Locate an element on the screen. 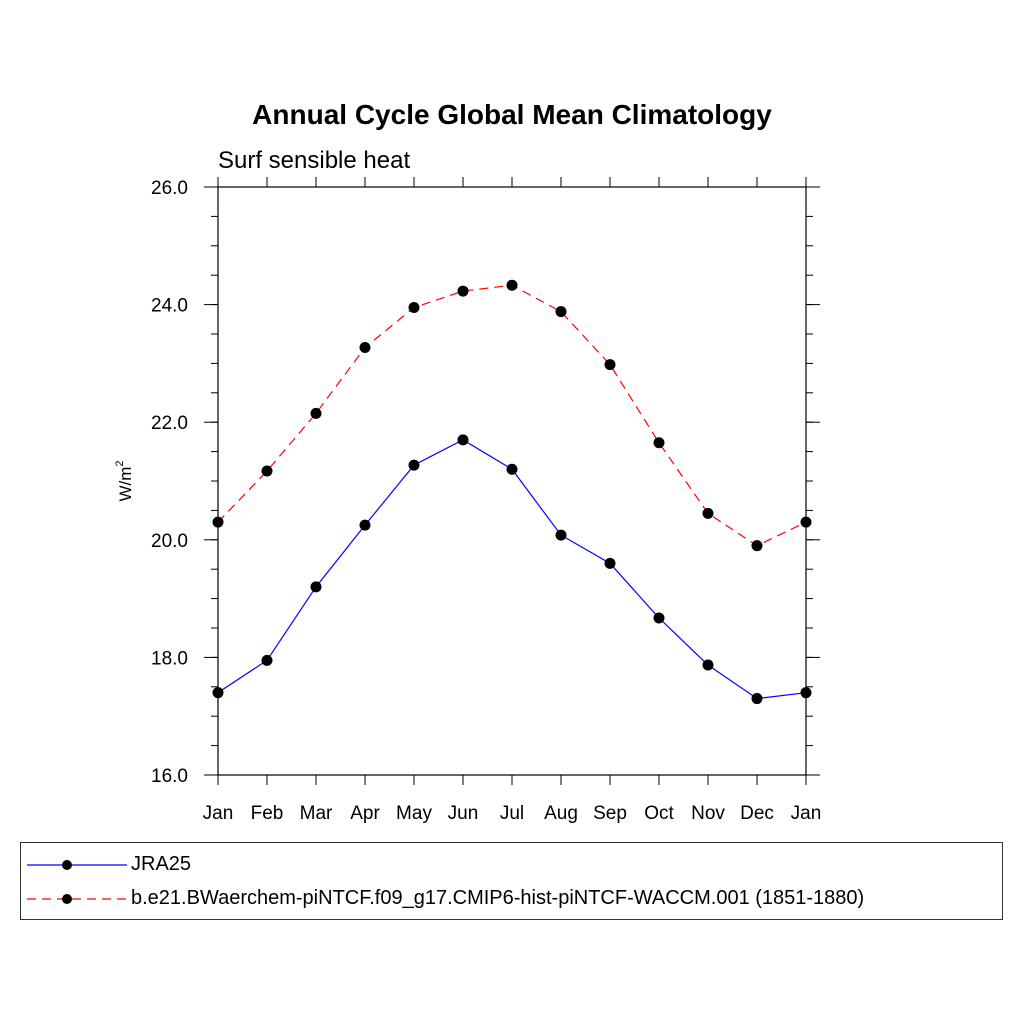 This screenshot has width=1024, height=1024. x-tick-label: Mar is located at coordinates (316, 813).